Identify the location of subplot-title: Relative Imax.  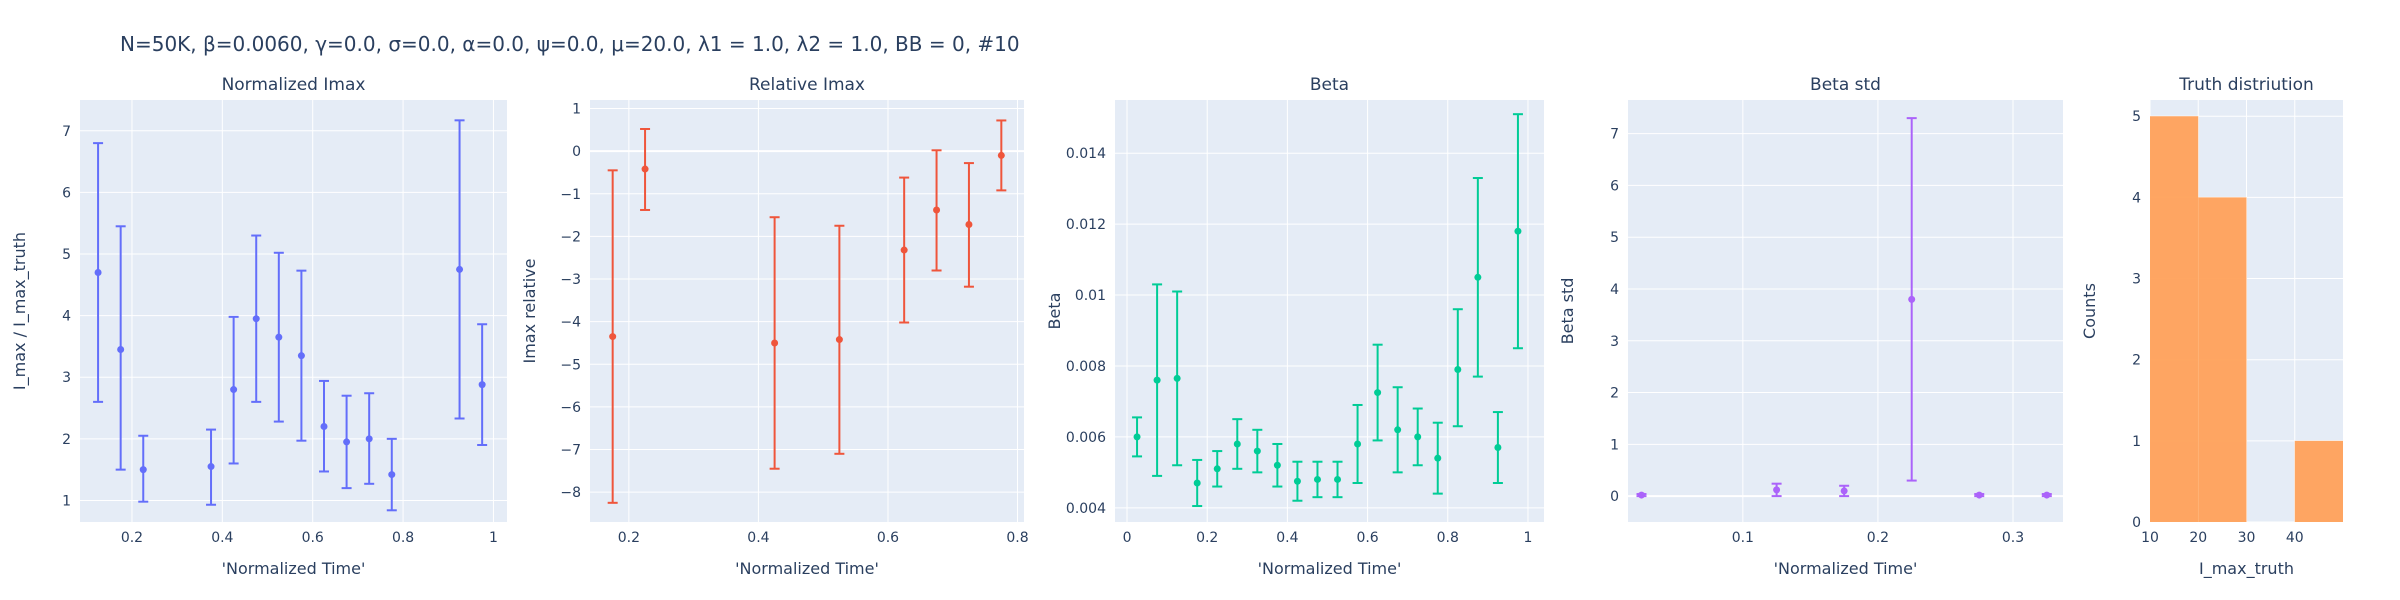
(807, 85).